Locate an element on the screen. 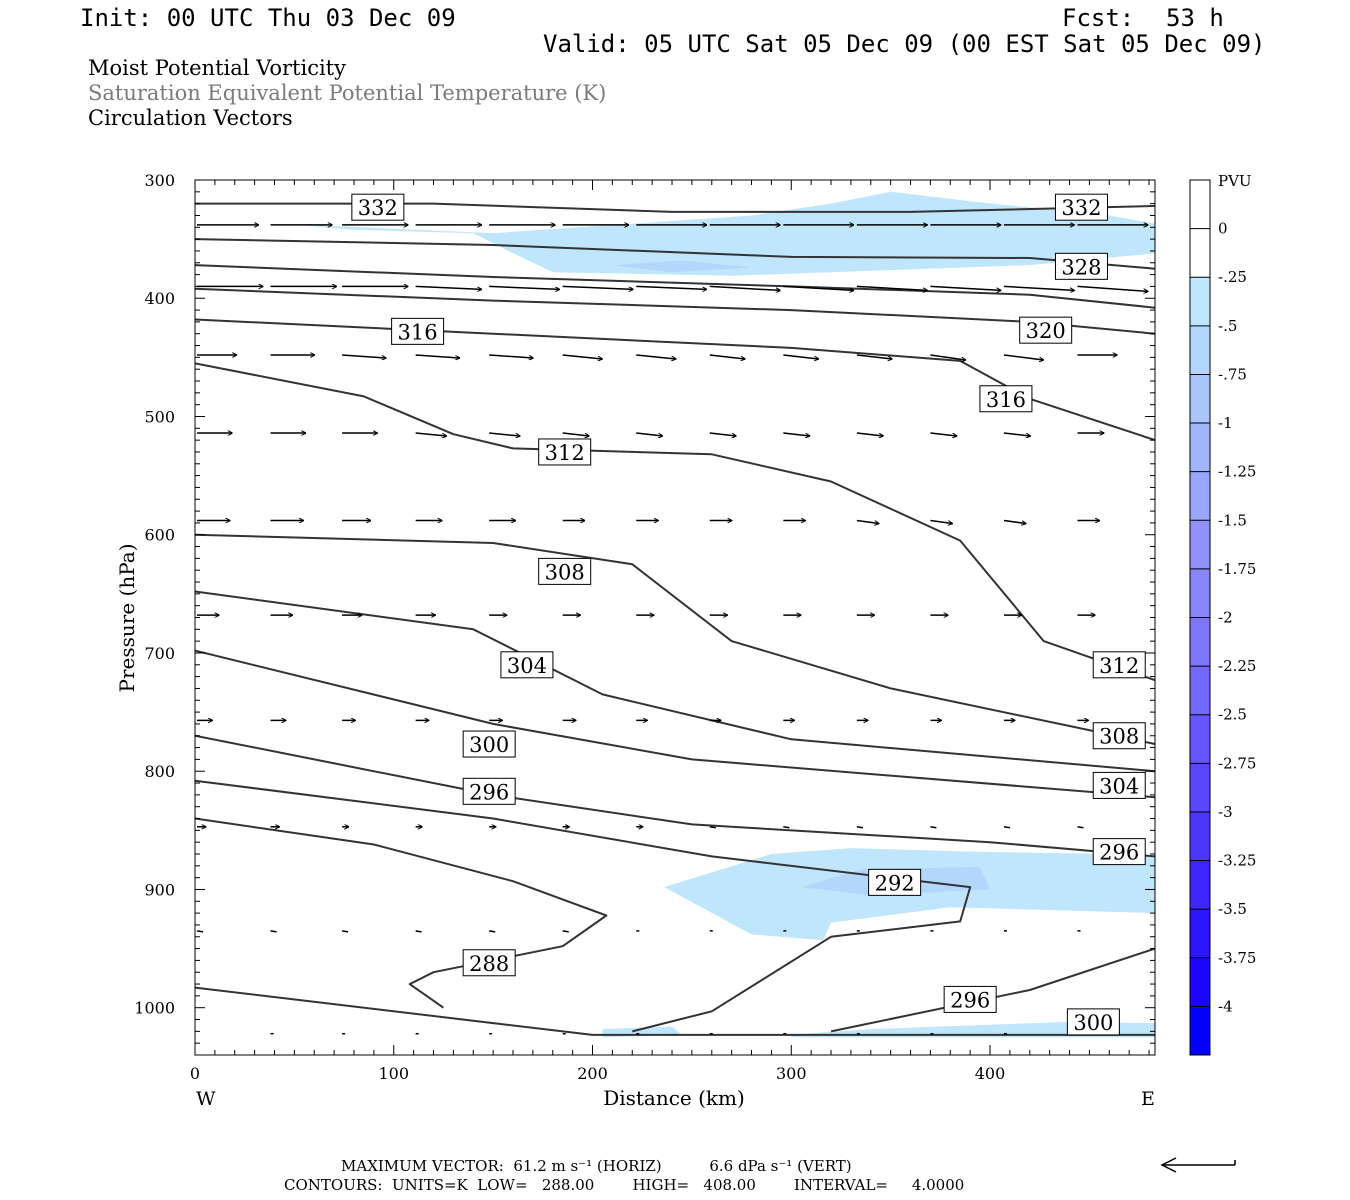 This screenshot has width=1350, height=1200. contour-label: 312 is located at coordinates (1119, 665).